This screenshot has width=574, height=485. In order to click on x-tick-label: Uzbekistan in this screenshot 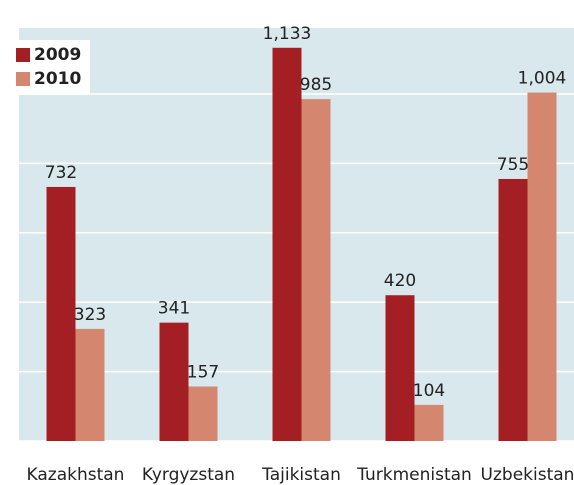, I will do `click(527, 475)`.